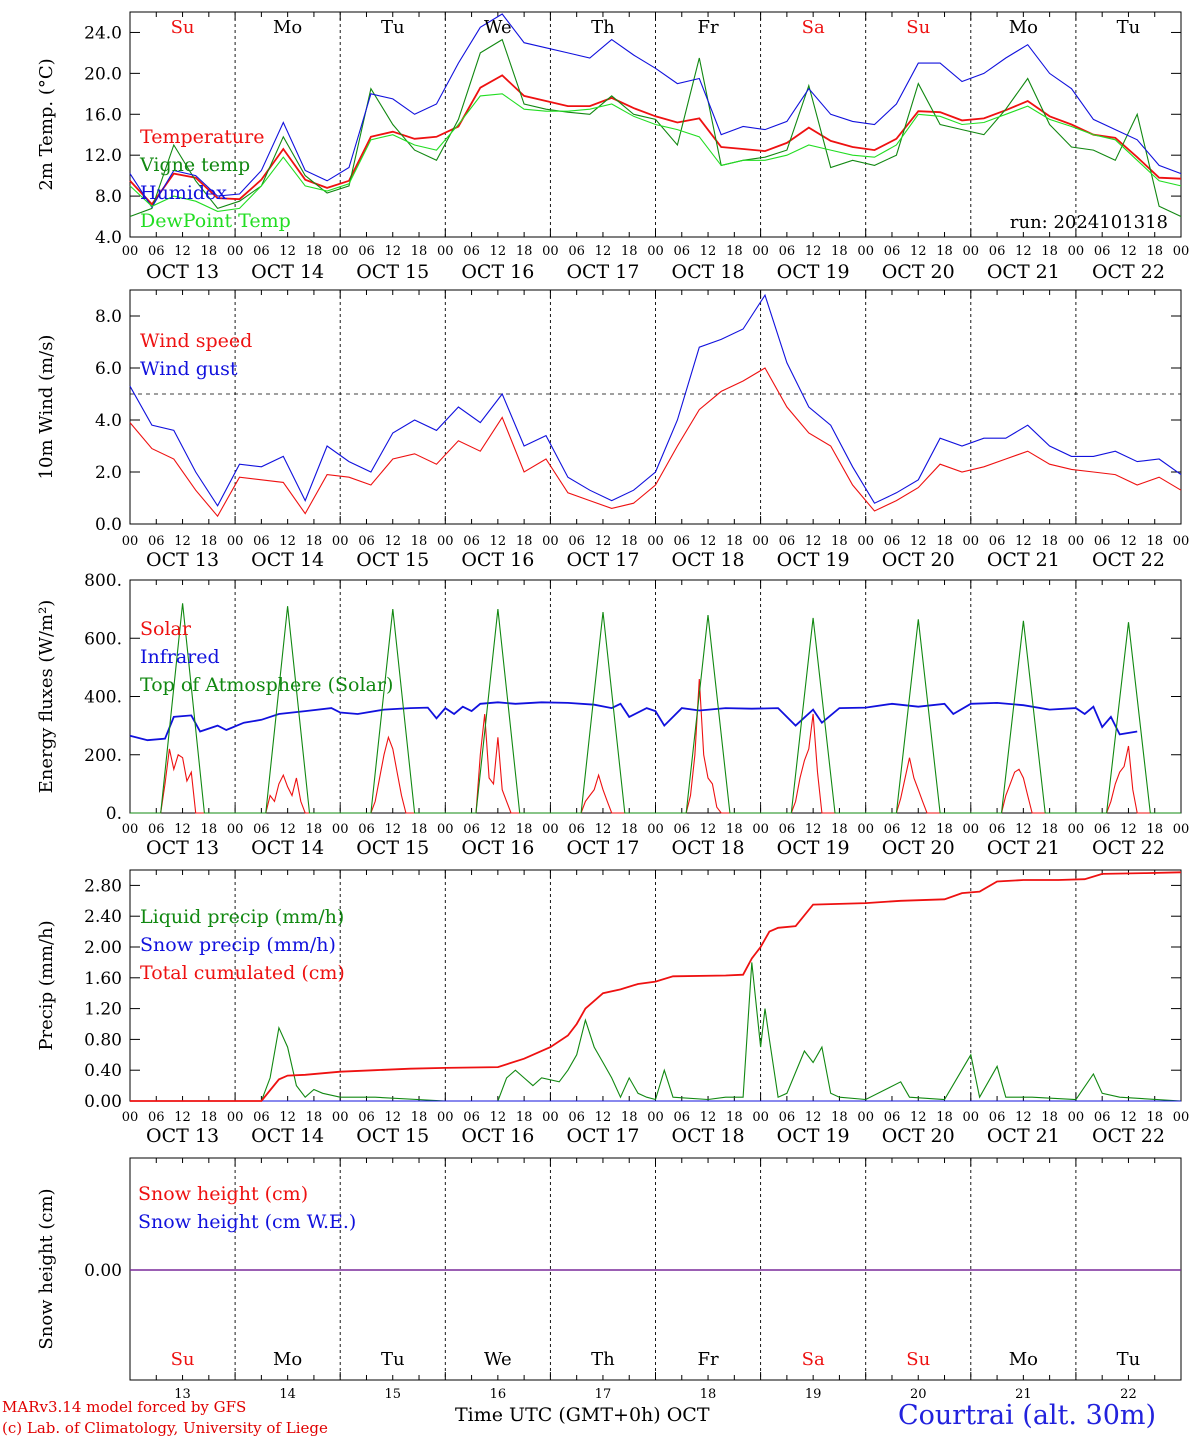 The width and height of the screenshot is (1194, 1440). What do you see at coordinates (223, 1194) in the screenshot?
I see `panel-5-legend-entry: Snow height (cm)` at bounding box center [223, 1194].